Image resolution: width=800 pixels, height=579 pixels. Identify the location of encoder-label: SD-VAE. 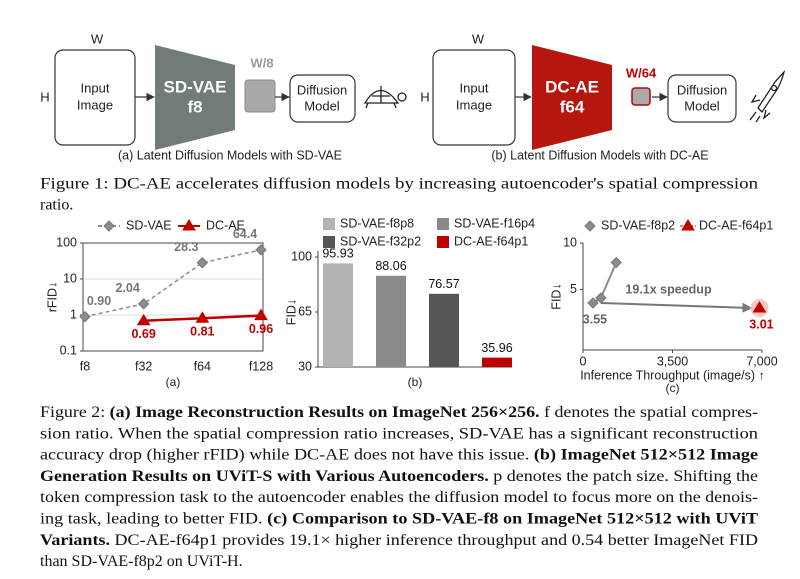
(195, 86).